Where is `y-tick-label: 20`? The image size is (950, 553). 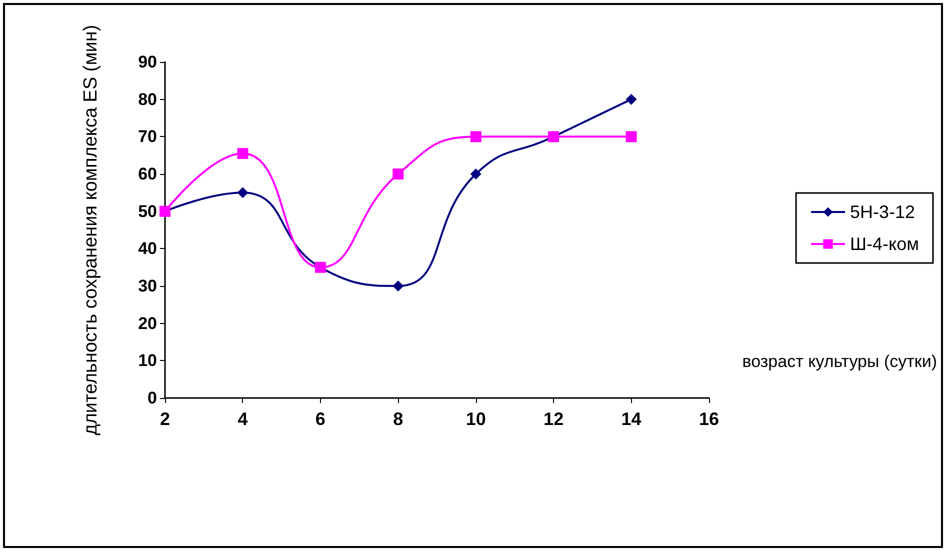
y-tick-label: 20 is located at coordinates (147, 323).